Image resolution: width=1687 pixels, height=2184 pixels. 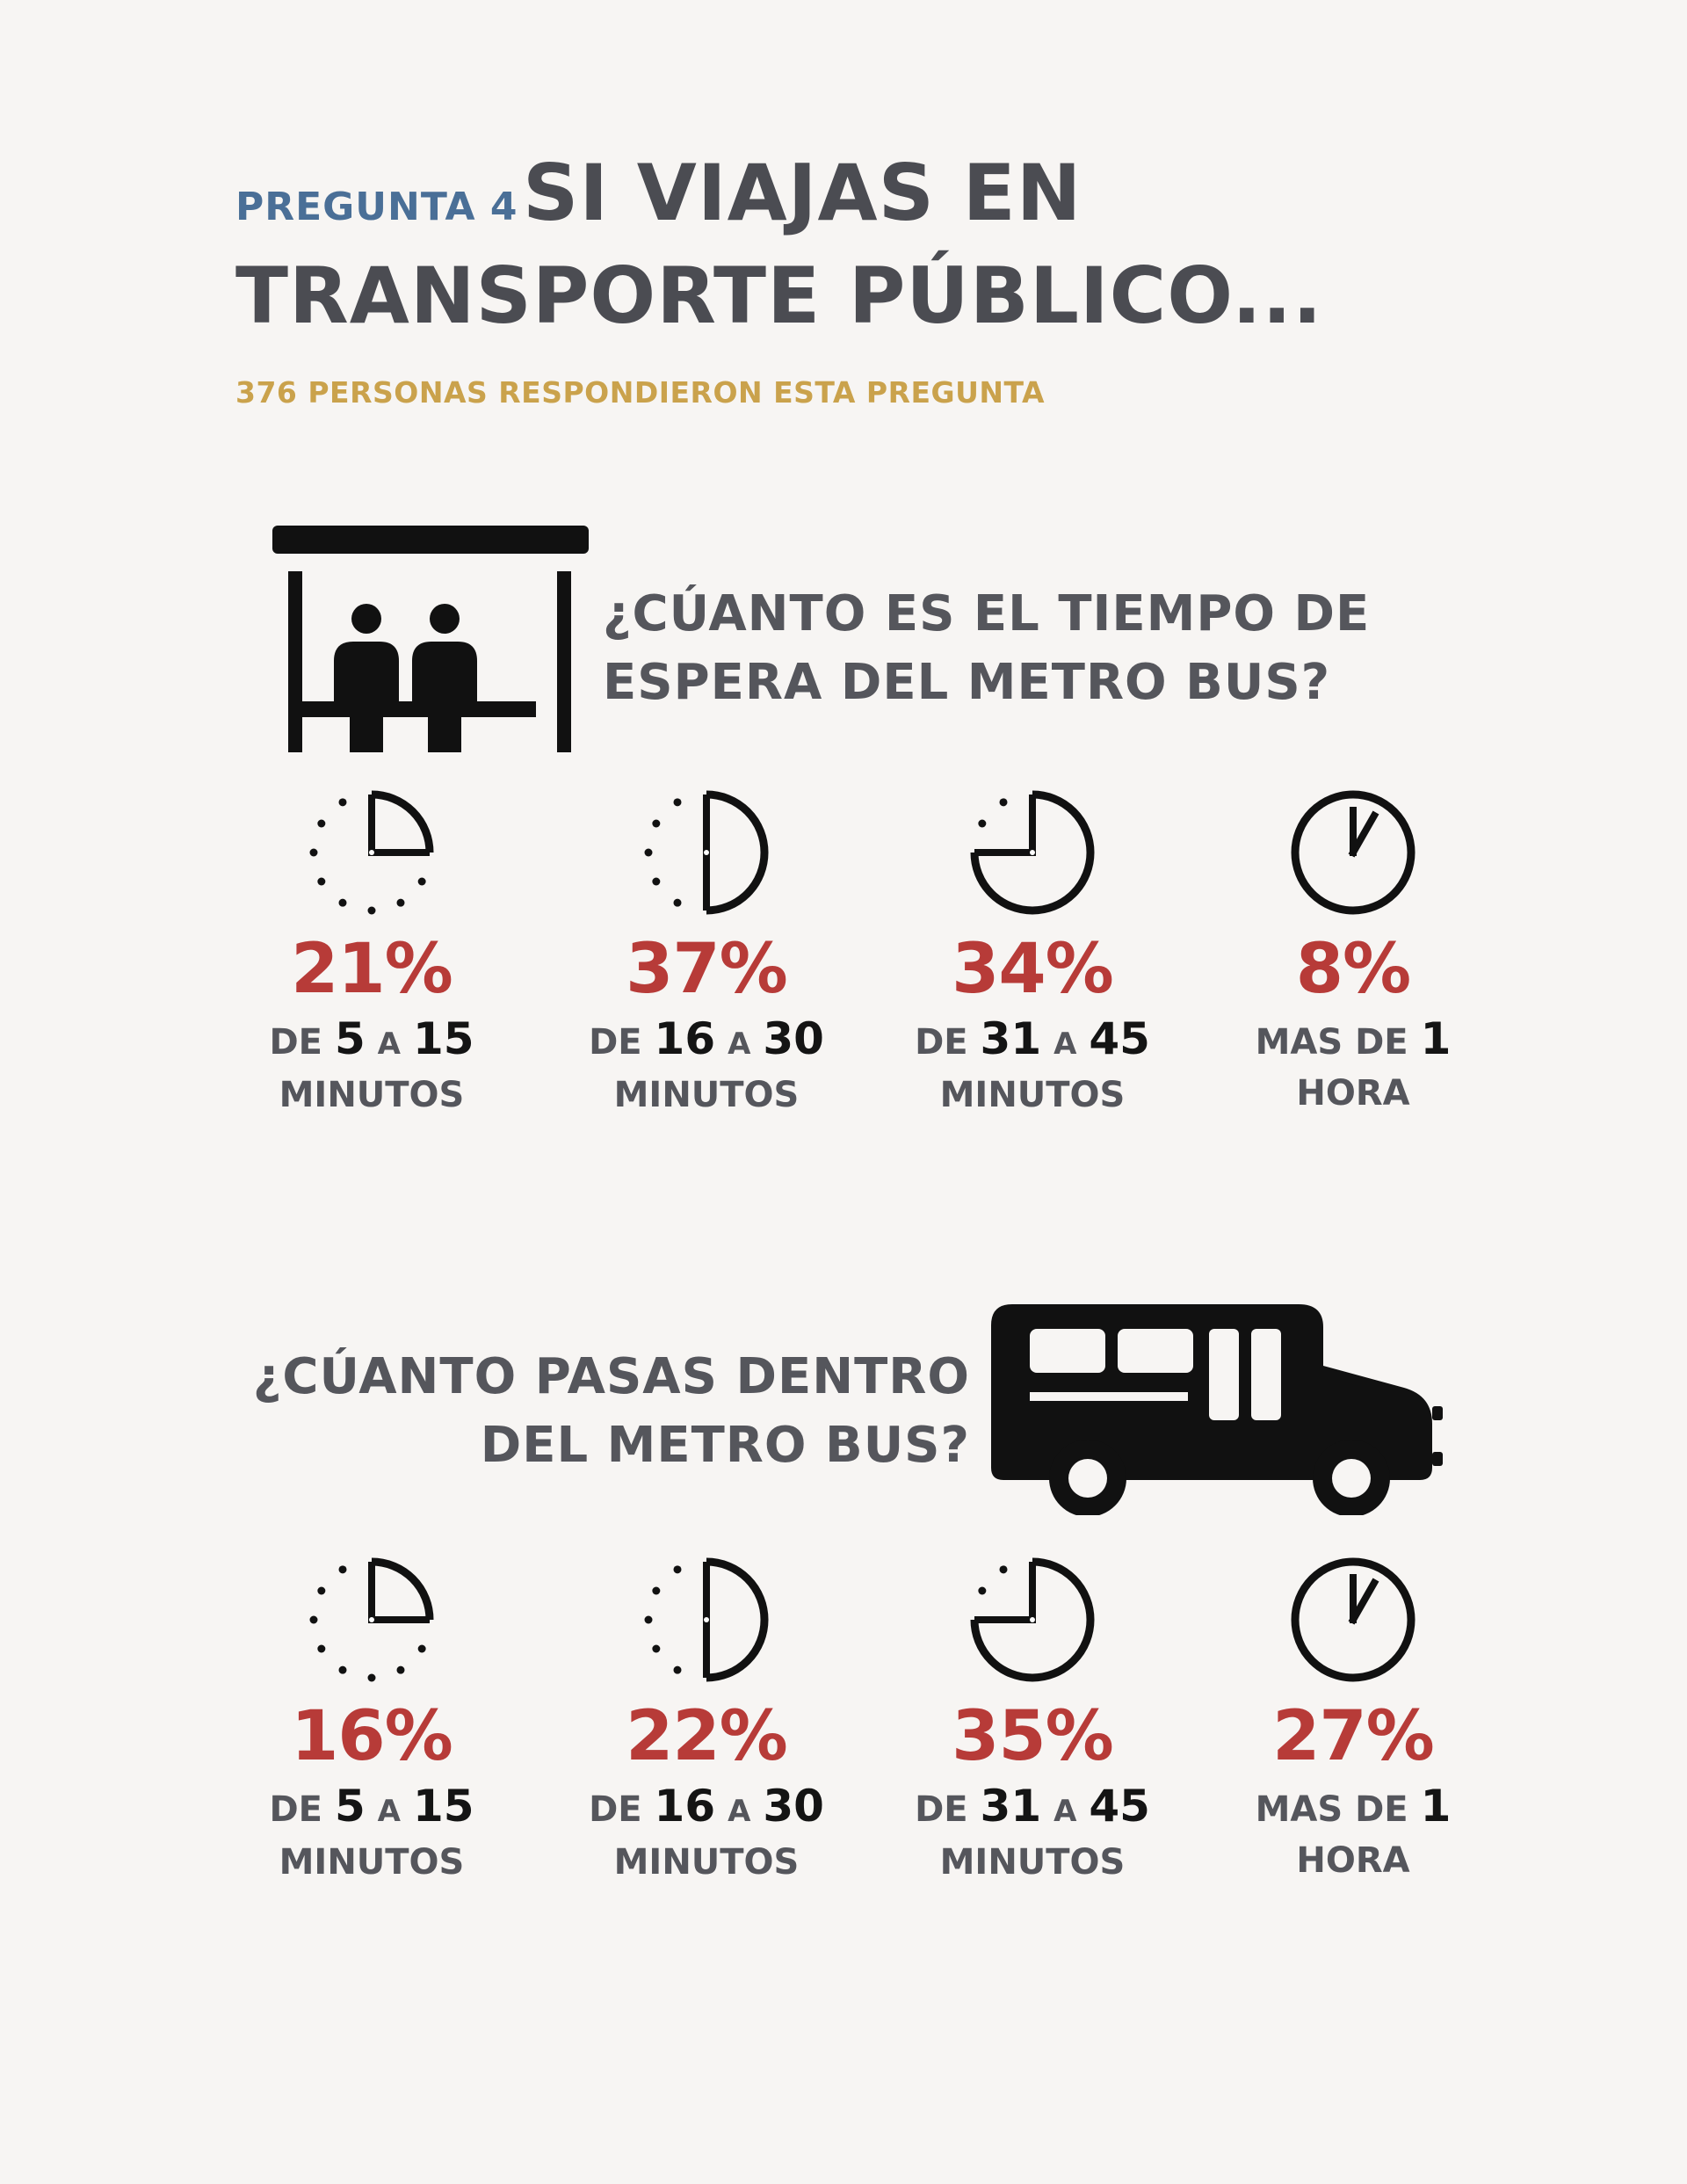 What do you see at coordinates (376, 207) in the screenshot?
I see `question-number-label: PREGUNTA 4` at bounding box center [376, 207].